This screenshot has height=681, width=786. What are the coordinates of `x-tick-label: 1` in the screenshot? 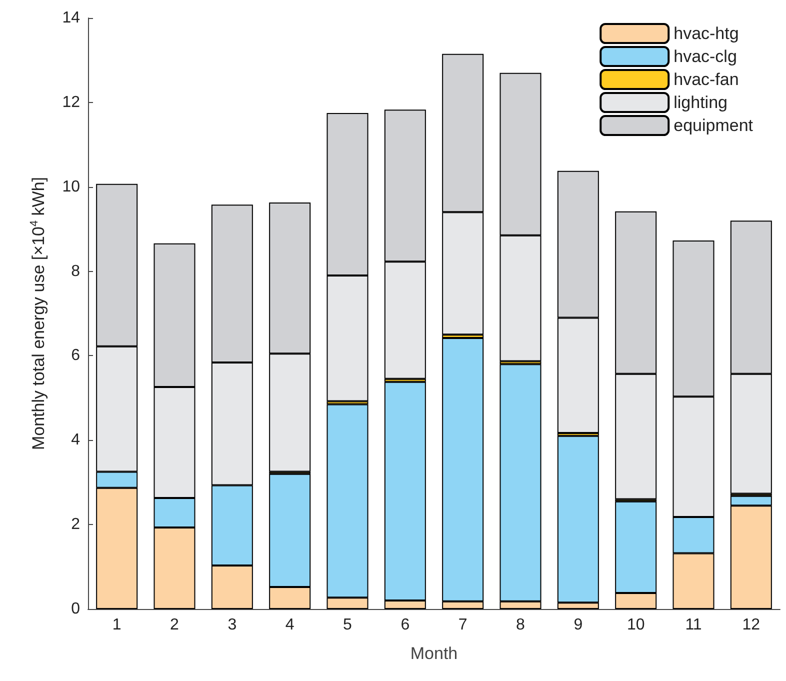 It's located at (117, 625).